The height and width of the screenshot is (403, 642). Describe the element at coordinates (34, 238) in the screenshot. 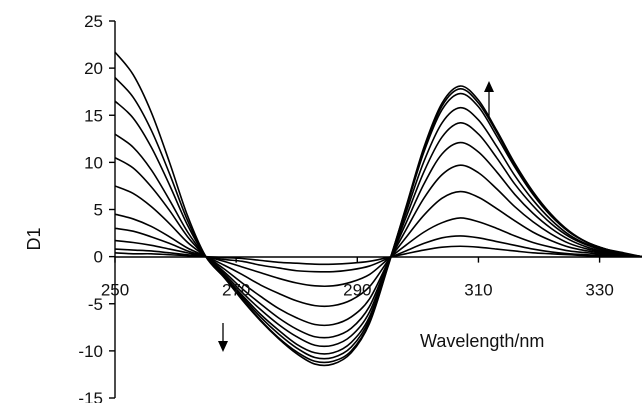

I see `y-axis-title: D1` at that location.